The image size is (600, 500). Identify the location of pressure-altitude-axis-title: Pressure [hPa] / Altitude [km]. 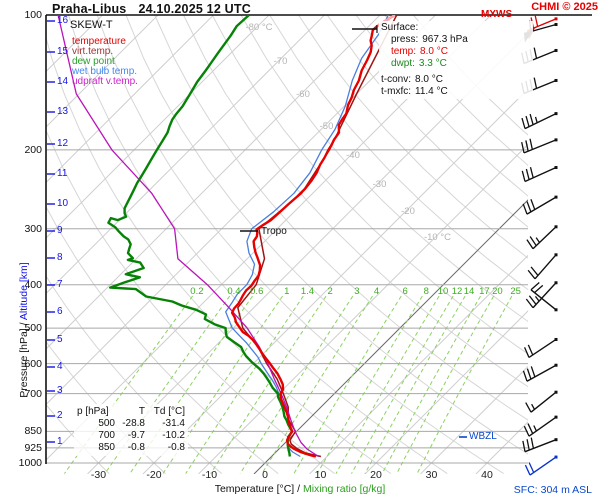
(24, 330).